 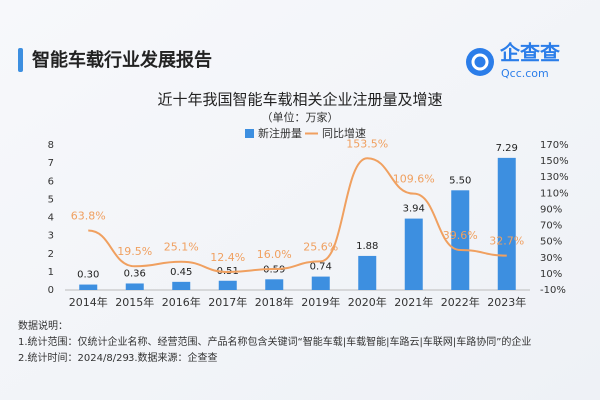 What do you see at coordinates (51, 236) in the screenshot?
I see `y-tick-label: 3` at bounding box center [51, 236].